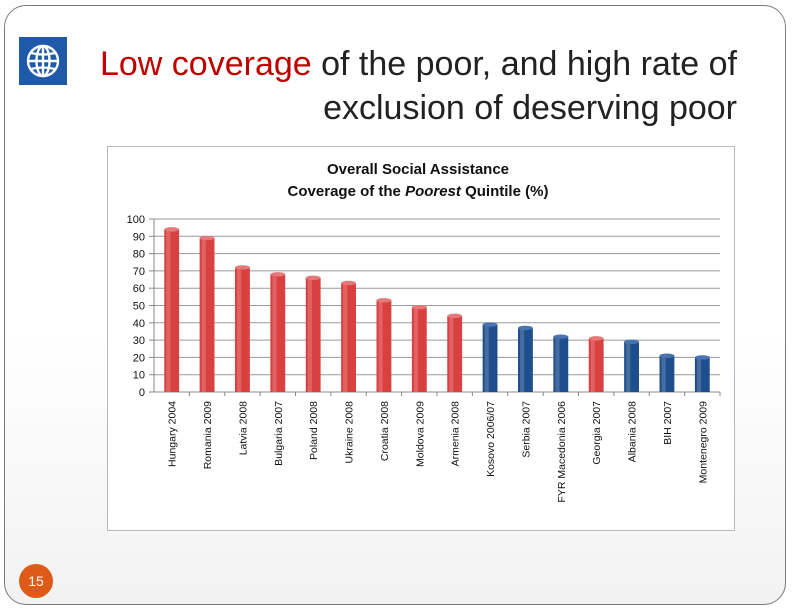 The height and width of the screenshot is (612, 792). I want to click on title-line2: exclusion of deserving poor, so click(530, 108).